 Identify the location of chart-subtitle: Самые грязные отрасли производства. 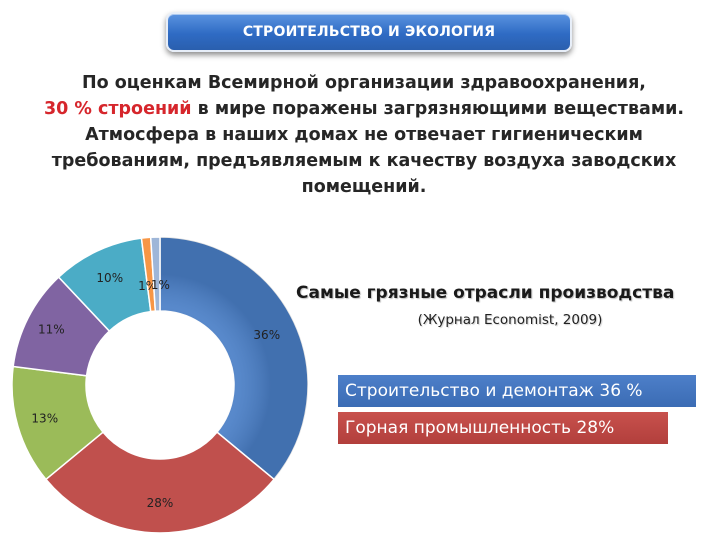
(485, 293).